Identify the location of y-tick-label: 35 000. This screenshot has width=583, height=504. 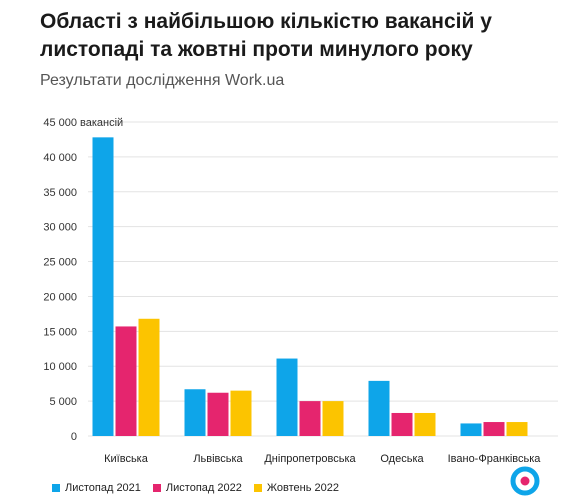
(60, 193).